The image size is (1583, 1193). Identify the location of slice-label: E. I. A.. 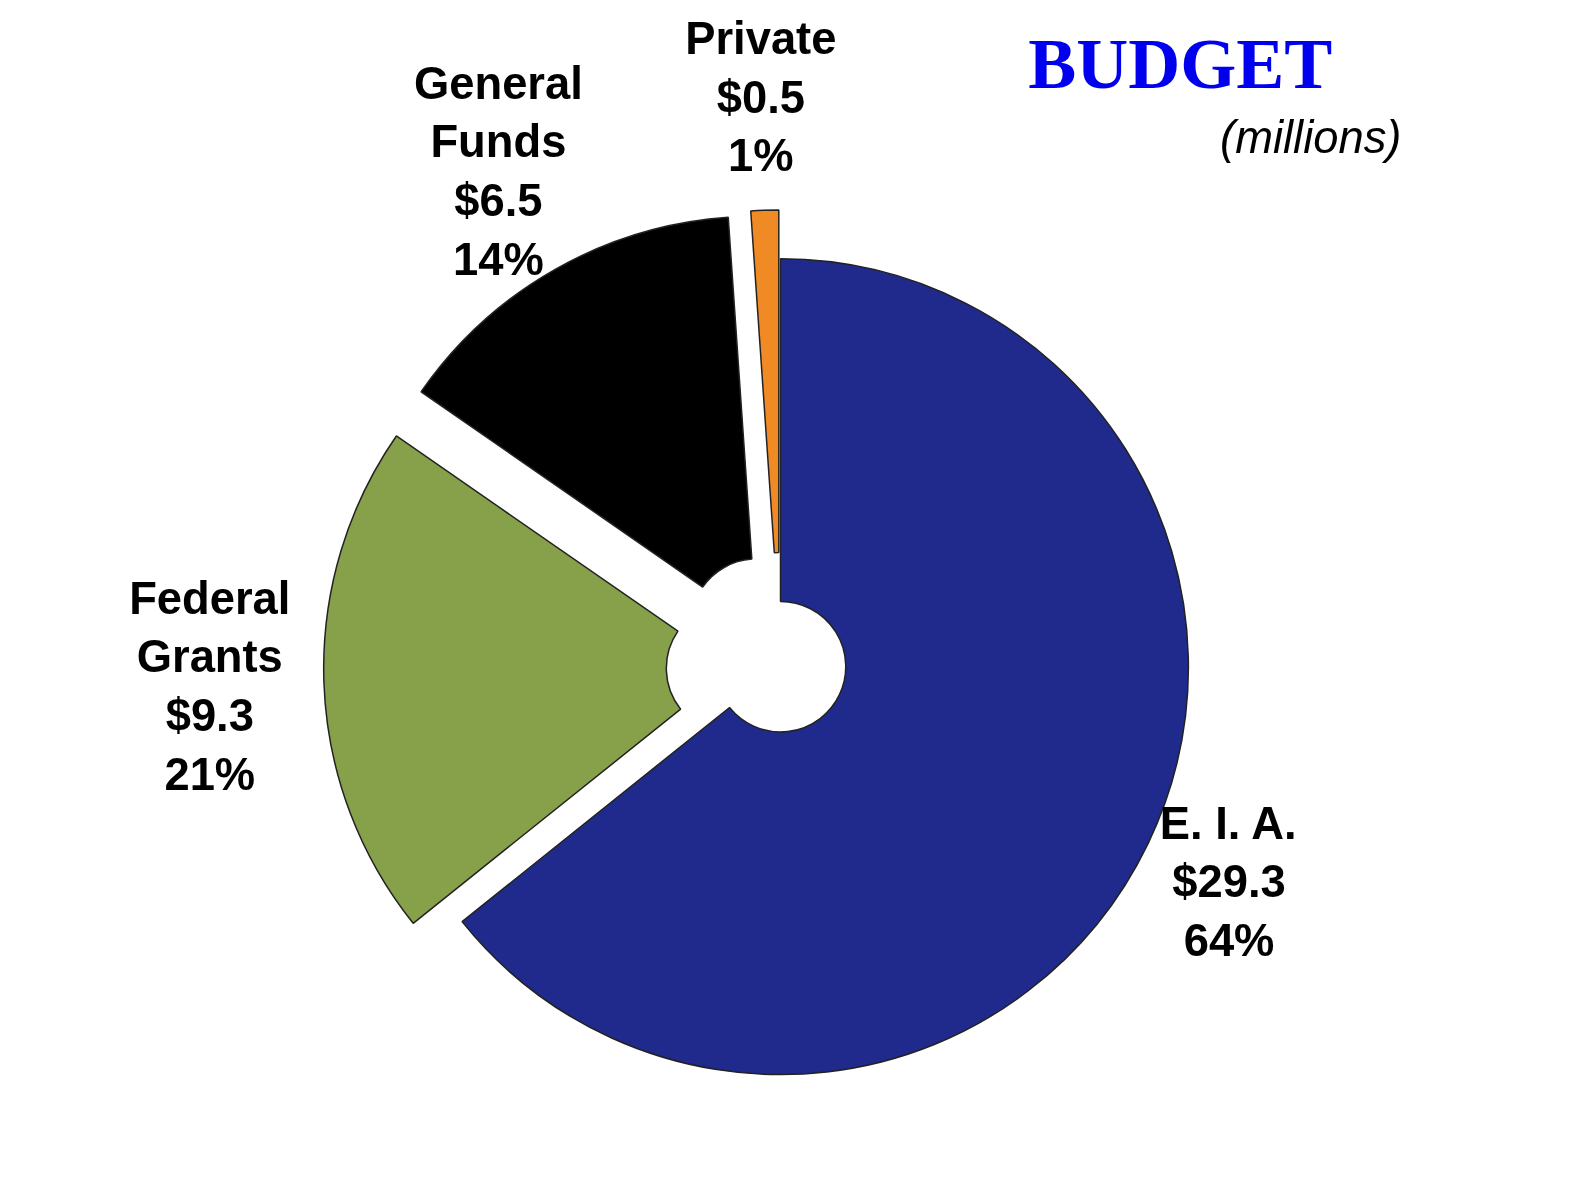
(1228, 823).